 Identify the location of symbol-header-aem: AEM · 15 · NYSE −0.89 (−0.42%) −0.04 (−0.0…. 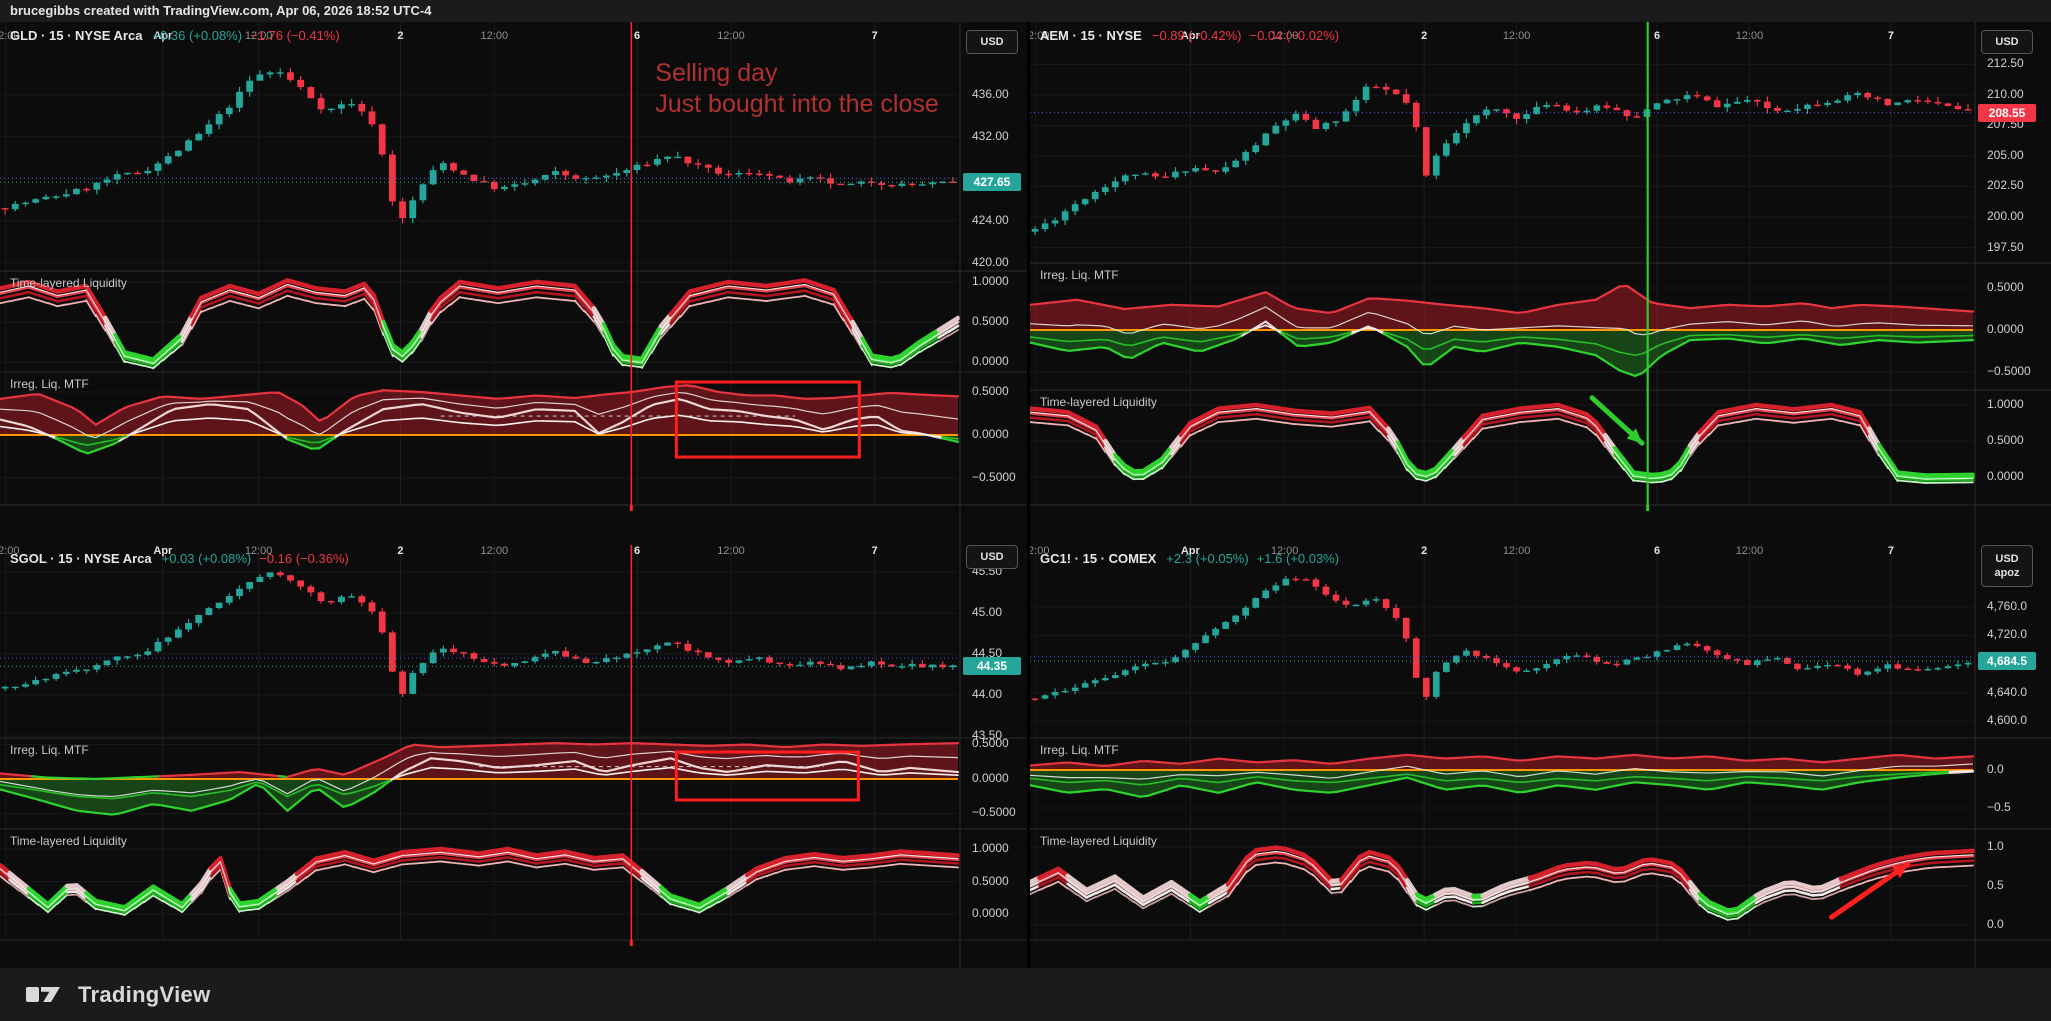
(1193, 35).